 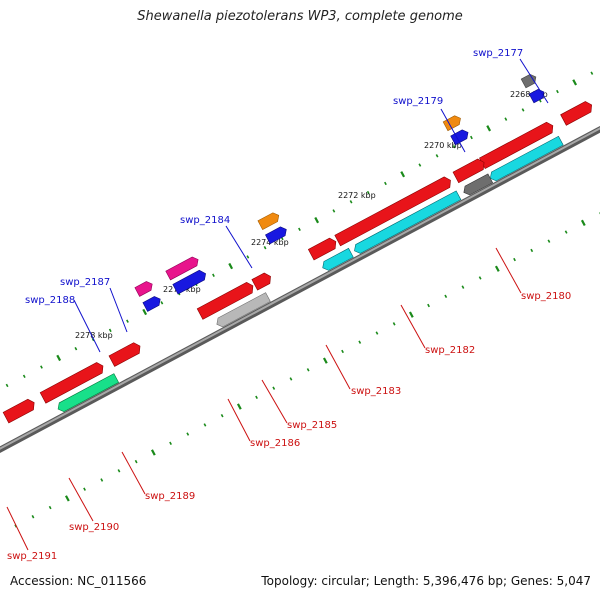 I want to click on gene-swp2183-red, so click(x=322, y=248).